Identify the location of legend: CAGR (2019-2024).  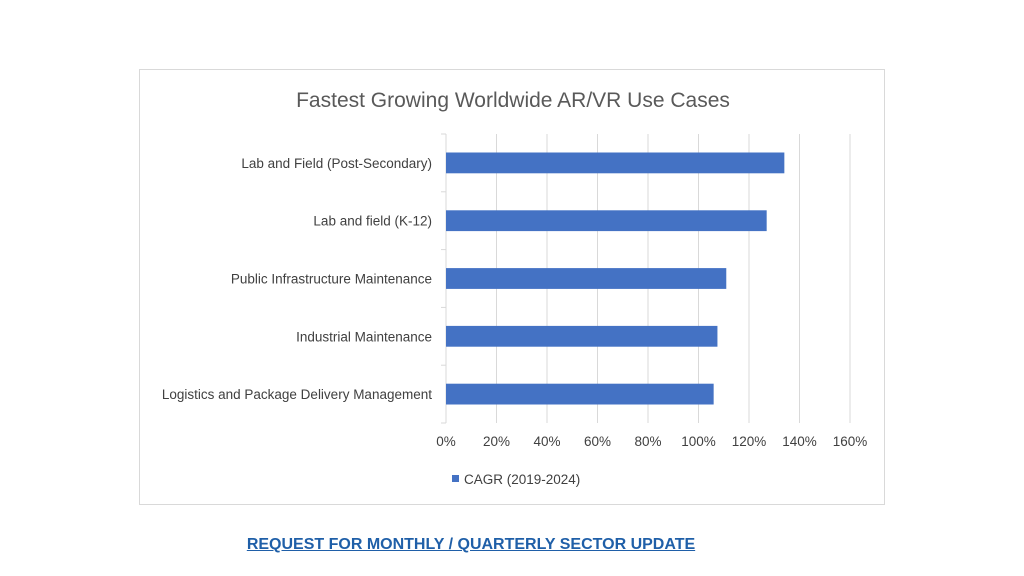
(516, 479).